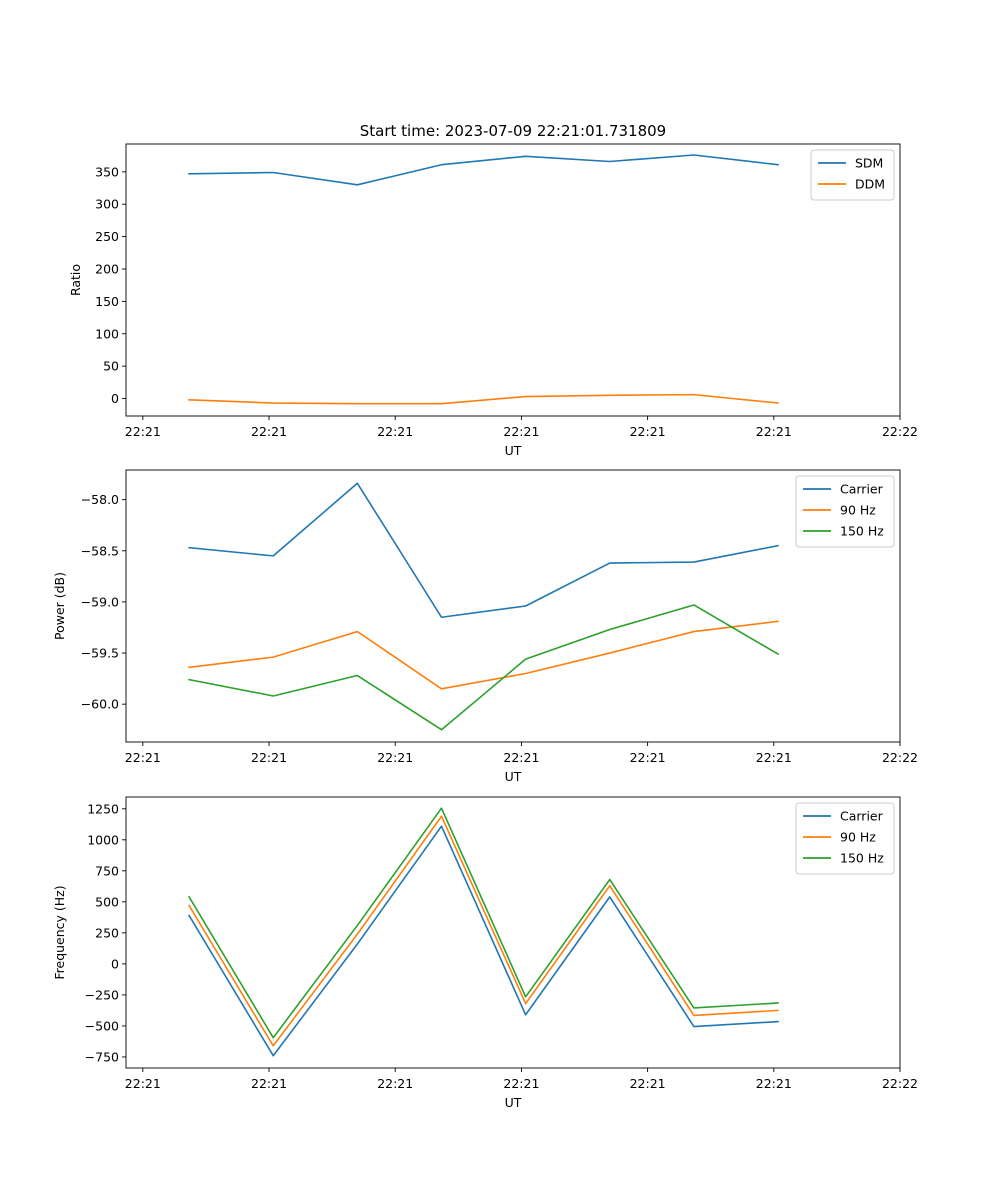 This screenshot has width=1000, height=1200. Describe the element at coordinates (100, 653) in the screenshot. I see `y-tick-label: −59.5` at that location.